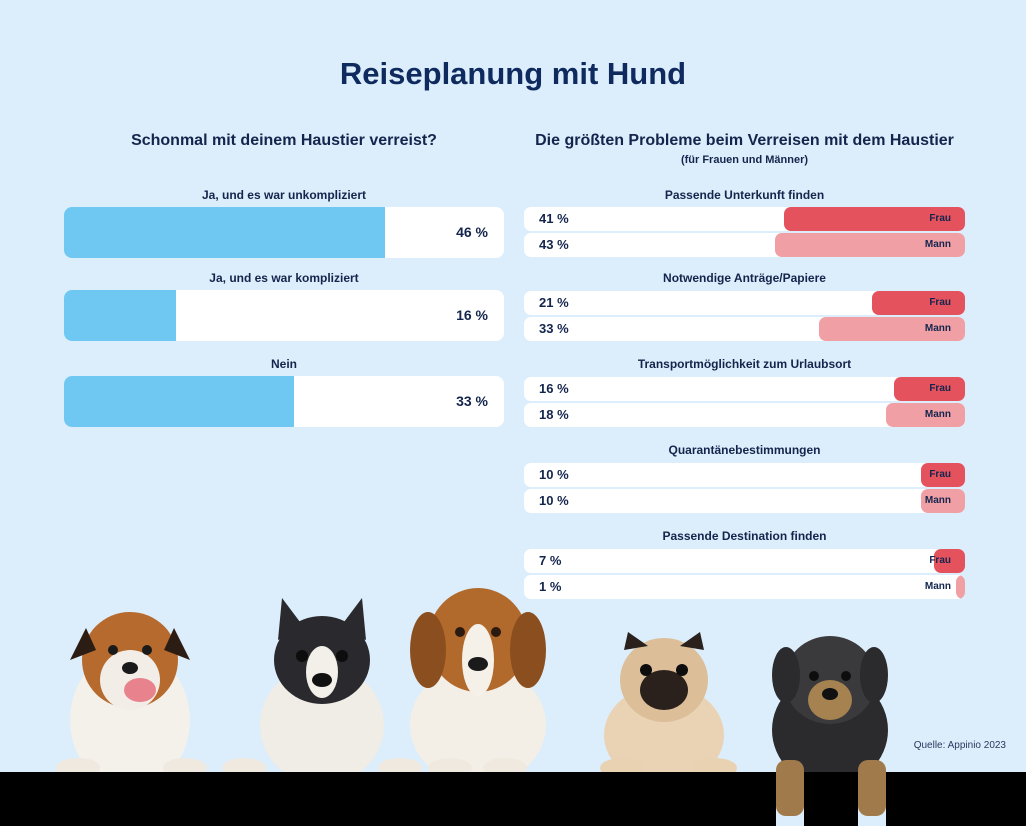 This screenshot has height=826, width=1026. I want to click on page-title: Reiseplanung mit Hund, so click(513, 73).